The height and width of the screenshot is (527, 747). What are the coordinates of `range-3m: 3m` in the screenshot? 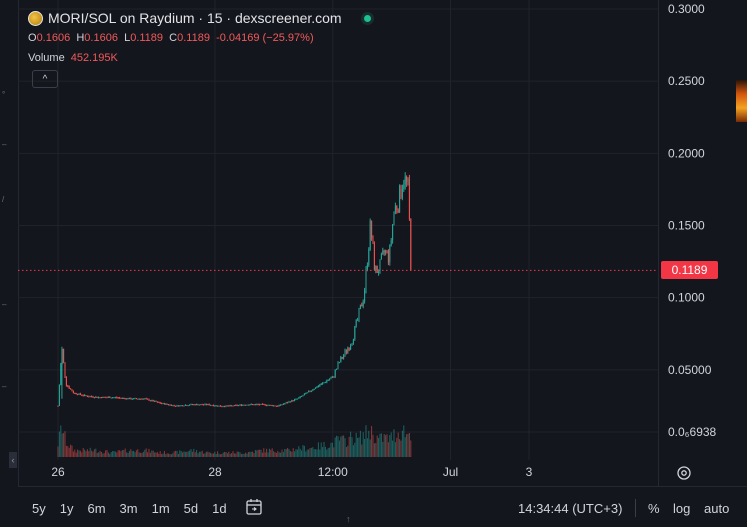 It's located at (128, 508).